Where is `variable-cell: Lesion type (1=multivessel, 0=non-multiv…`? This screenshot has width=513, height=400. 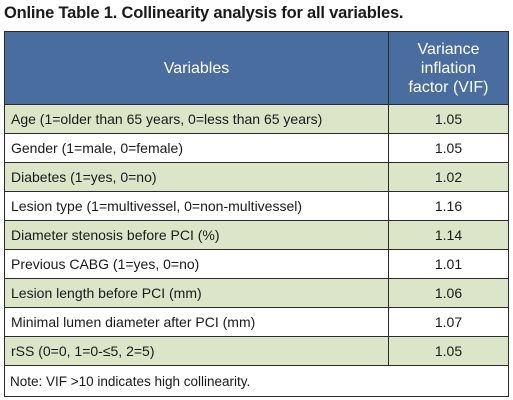
variable-cell: Lesion type (1=multivessel, 0=non-multiv… is located at coordinates (196, 206).